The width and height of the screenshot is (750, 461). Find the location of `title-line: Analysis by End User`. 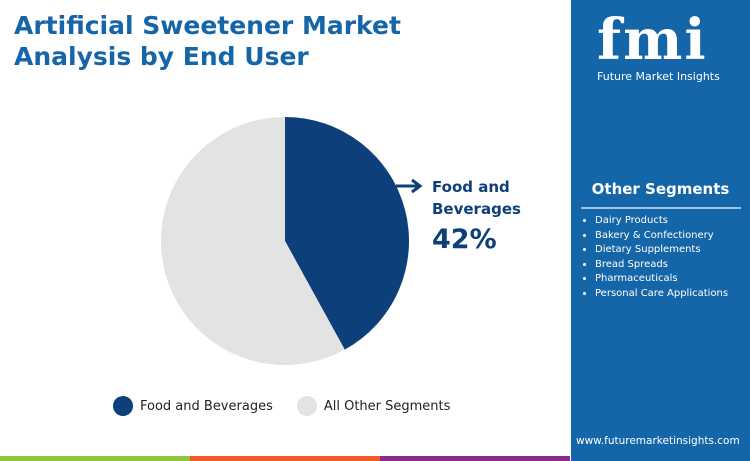

title-line: Analysis by End User is located at coordinates (161, 56).